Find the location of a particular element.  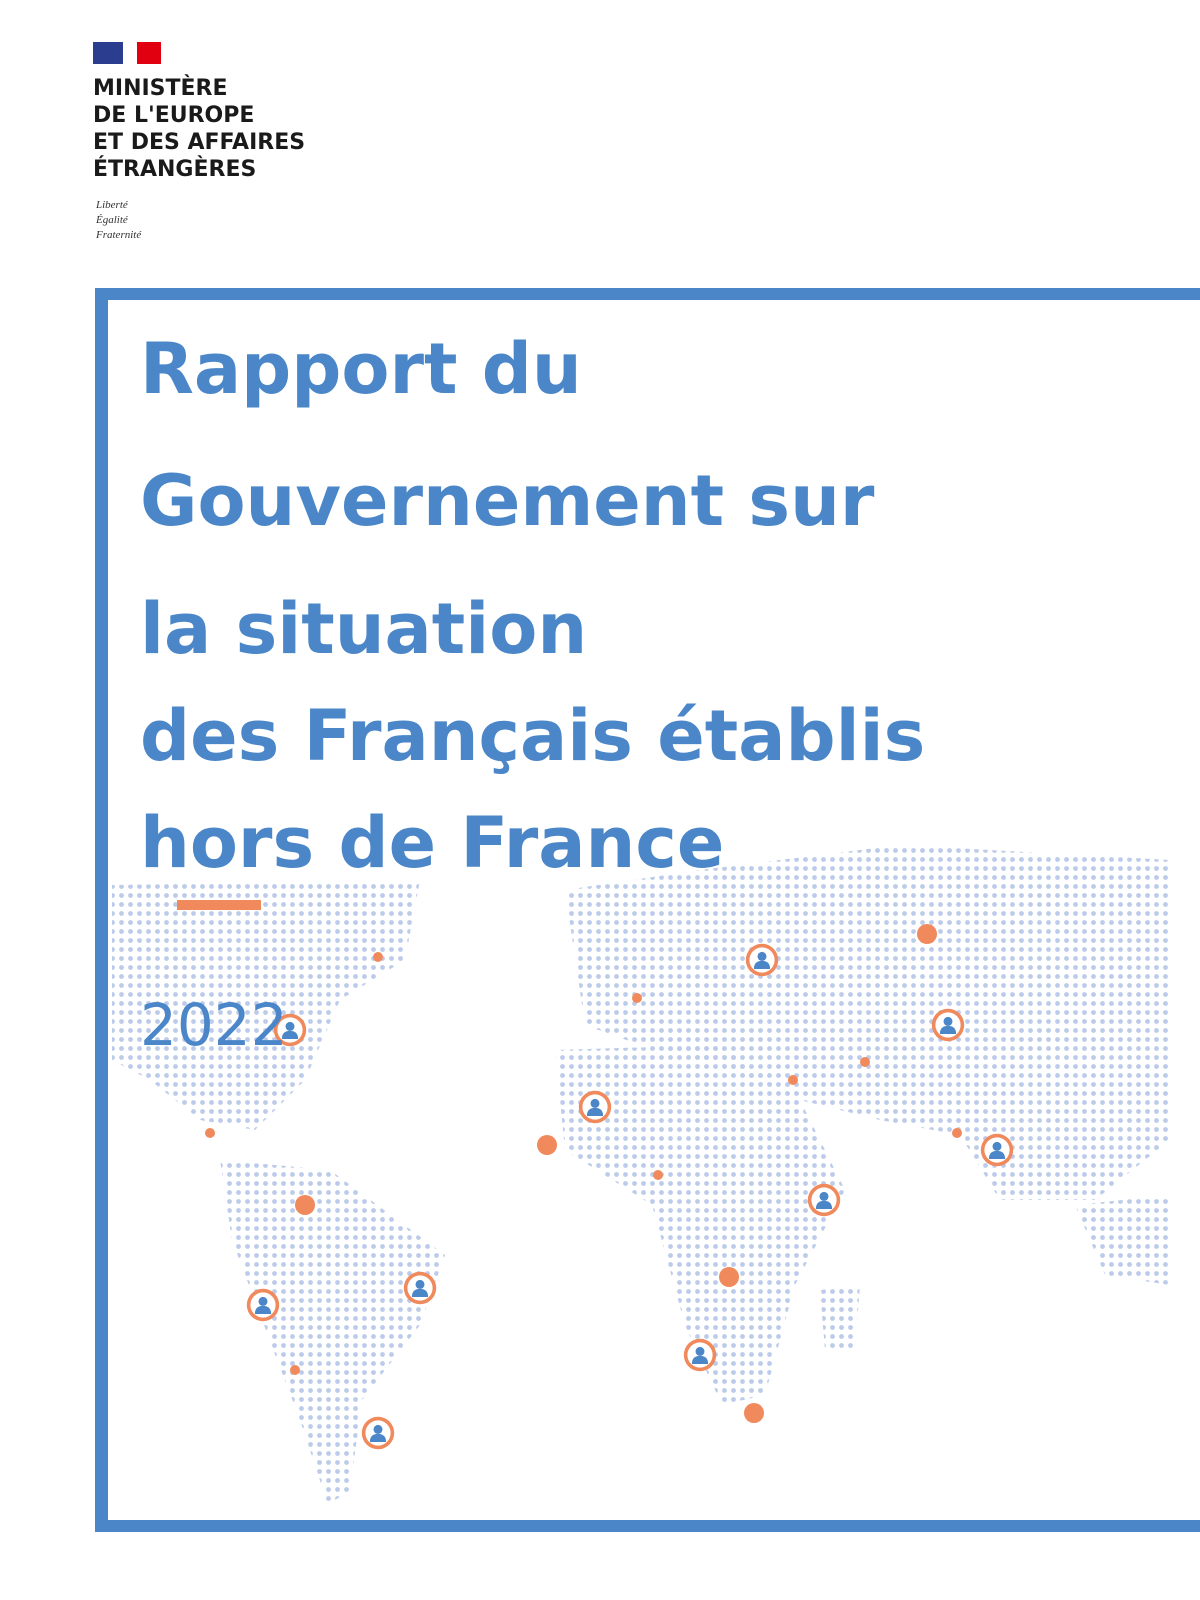

ministry-line: MINISTÈRE is located at coordinates (160, 88).